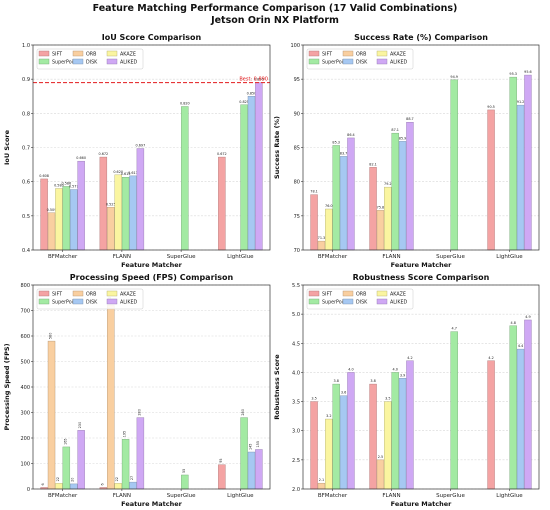 The width and height of the screenshot is (550, 510). I want to click on data-label: 95.6, so click(528, 72).